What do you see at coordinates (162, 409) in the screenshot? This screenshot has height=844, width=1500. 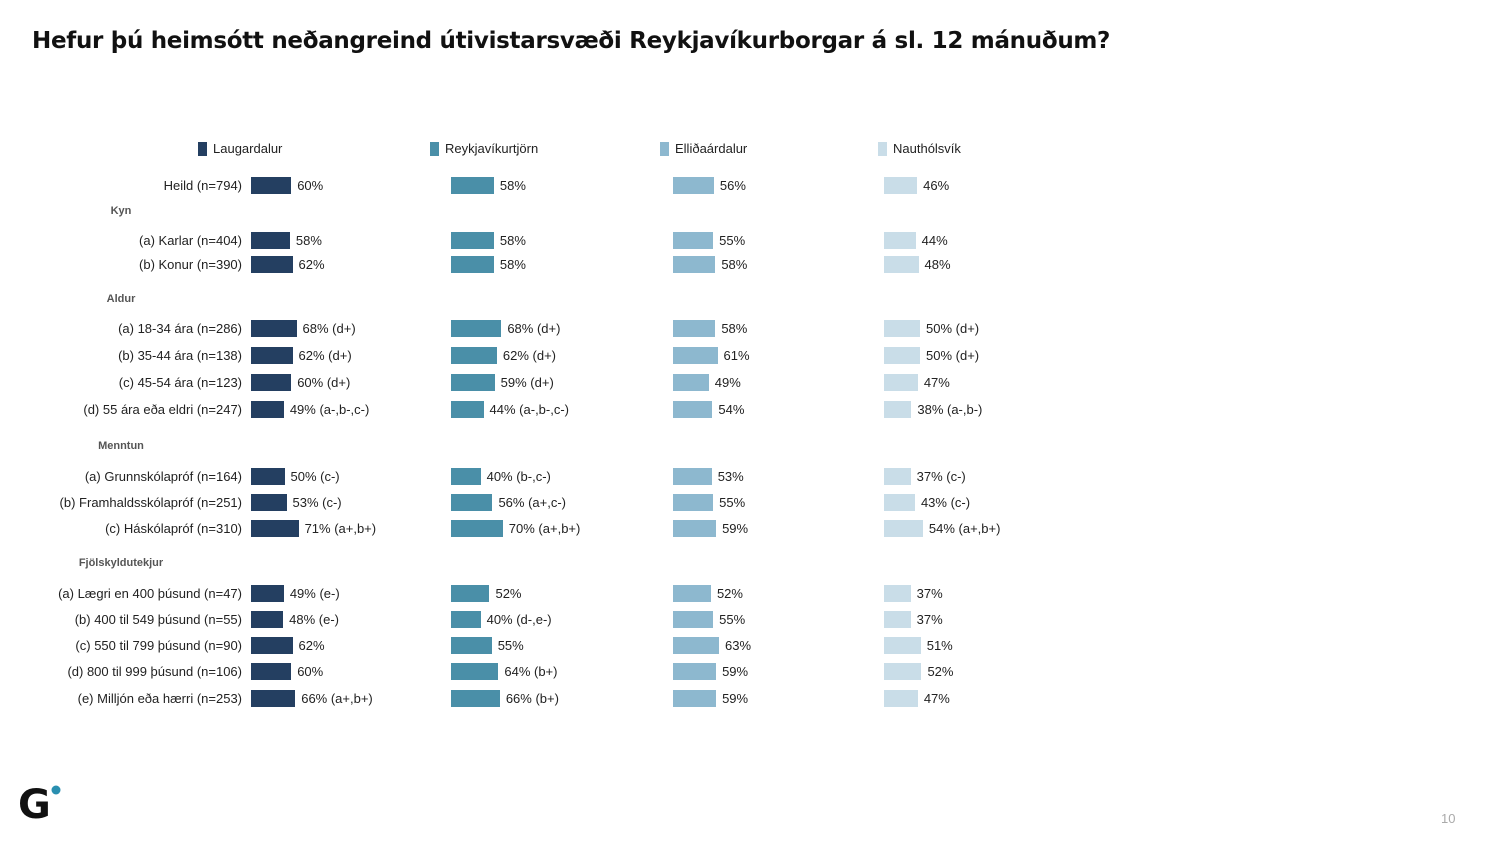 I see `category-label: (d) 55 ára eða eldri (n=247)` at bounding box center [162, 409].